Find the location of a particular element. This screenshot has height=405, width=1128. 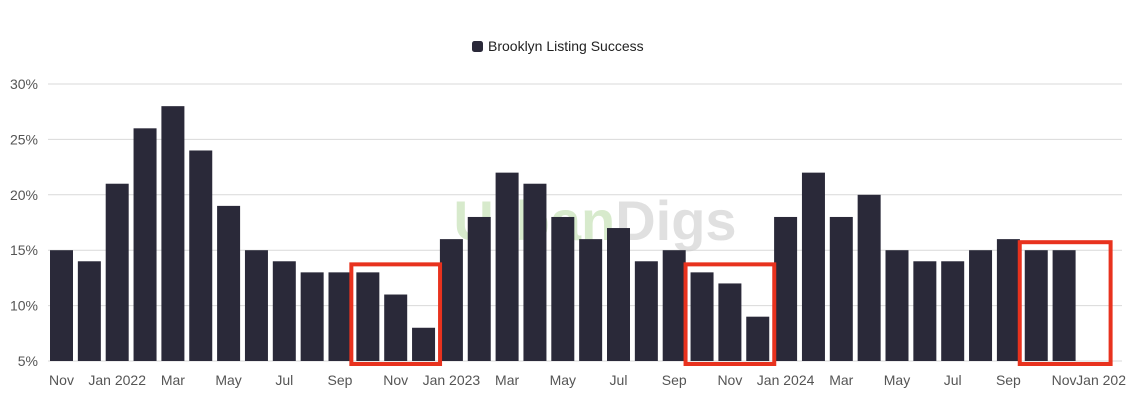

y-tick-label: 15% is located at coordinates (24, 250).